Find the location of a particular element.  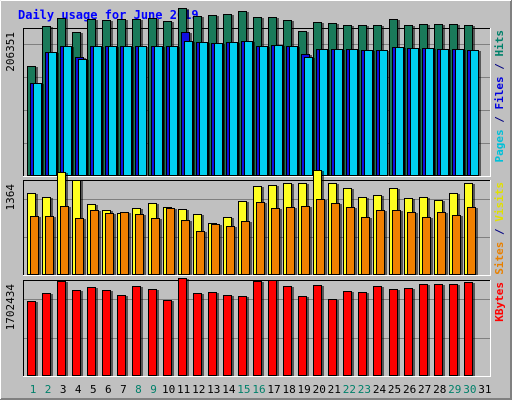

x-tick-label-day-17: 17 is located at coordinates (273, 389).